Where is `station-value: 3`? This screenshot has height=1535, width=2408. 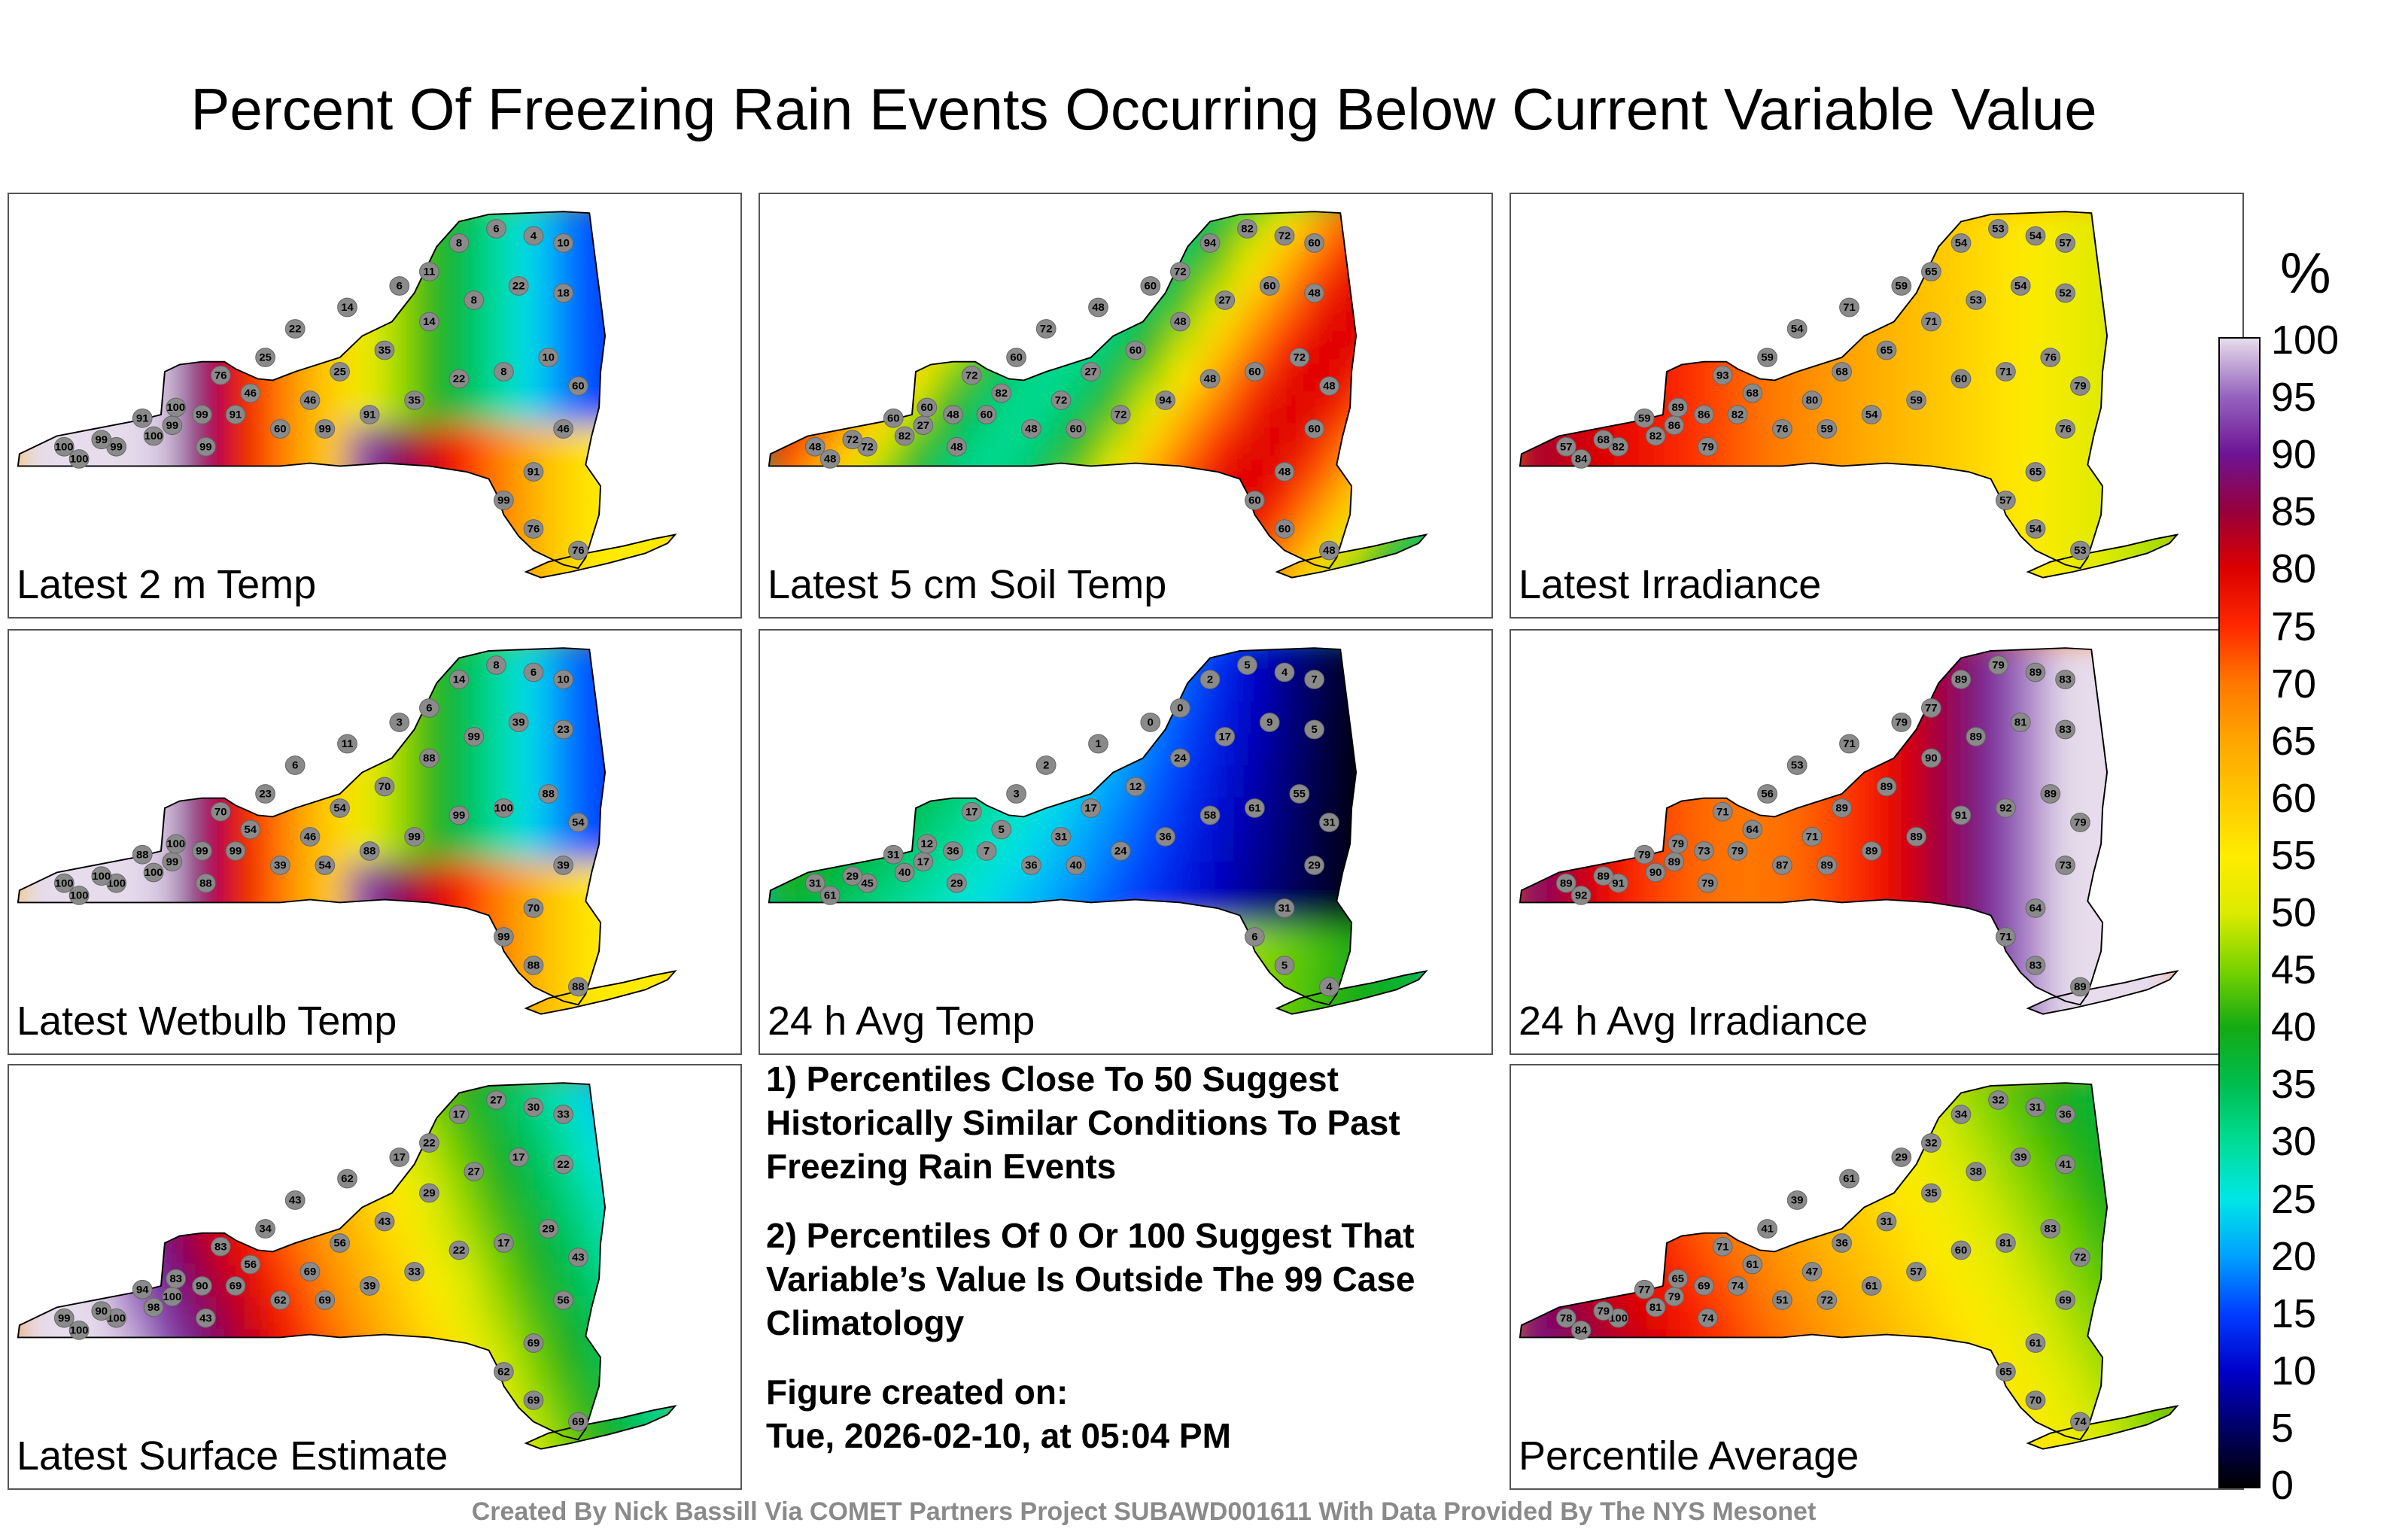 station-value: 3 is located at coordinates (400, 723).